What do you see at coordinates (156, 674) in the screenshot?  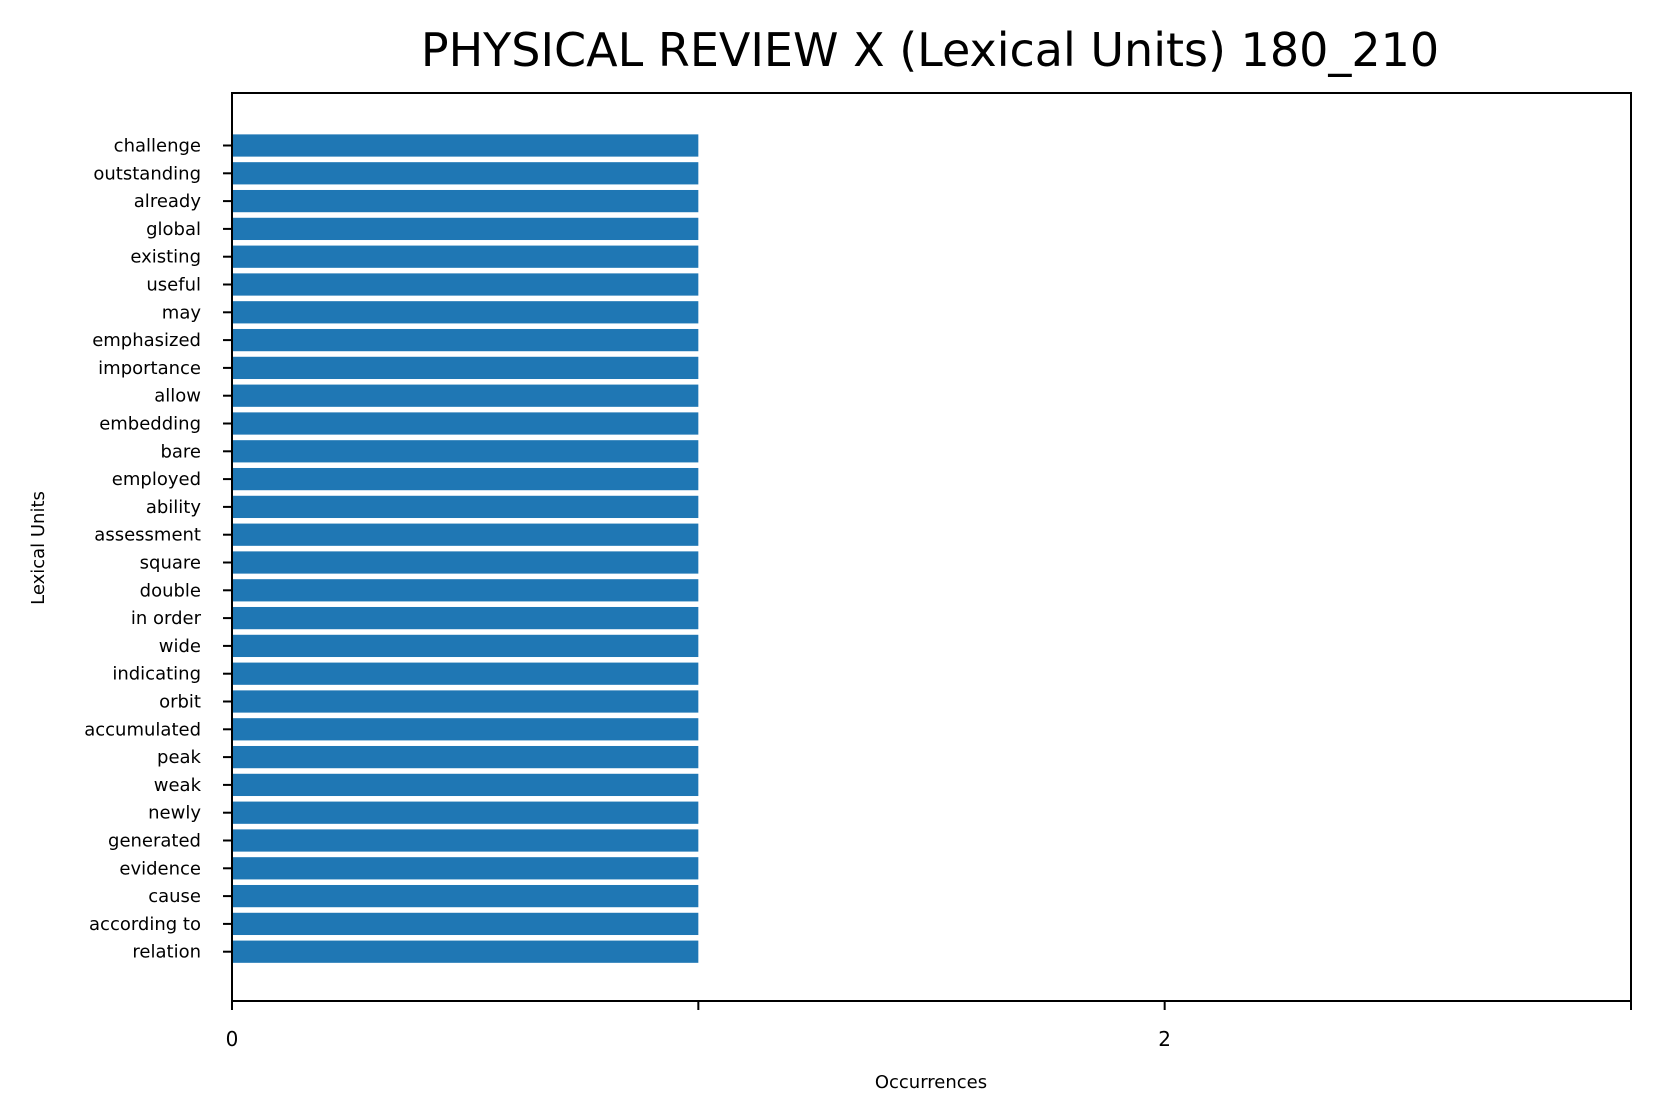 I see `y-tick-label: indicating` at bounding box center [156, 674].